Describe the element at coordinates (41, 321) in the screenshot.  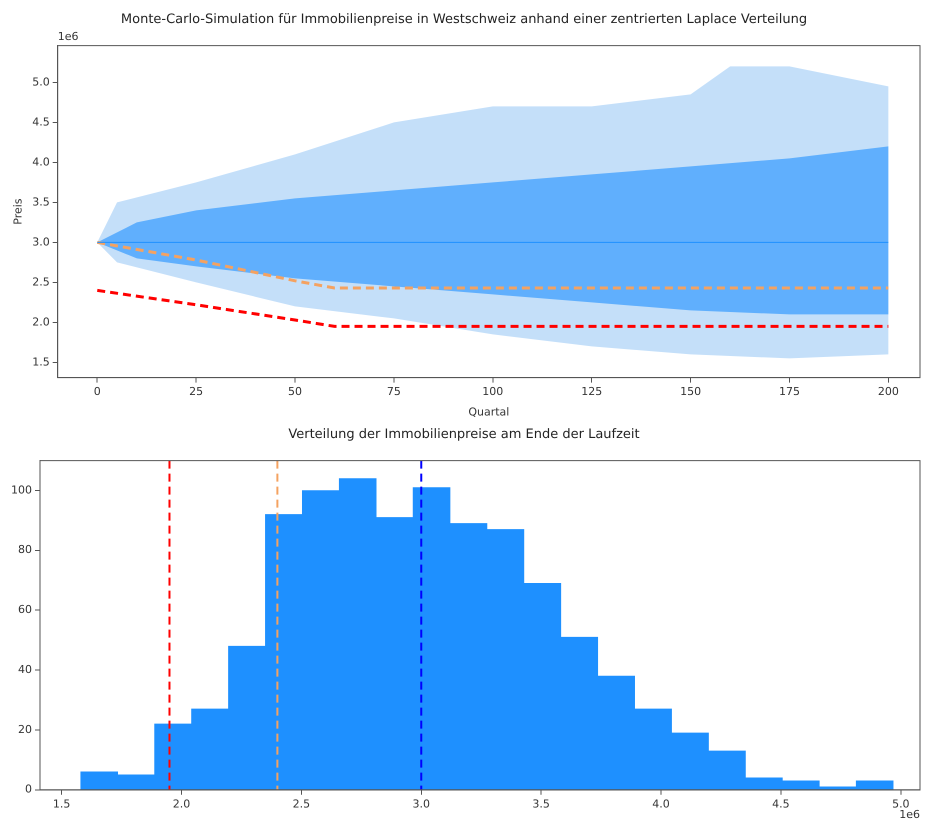
I see `y-tick-label: 2.0` at that location.